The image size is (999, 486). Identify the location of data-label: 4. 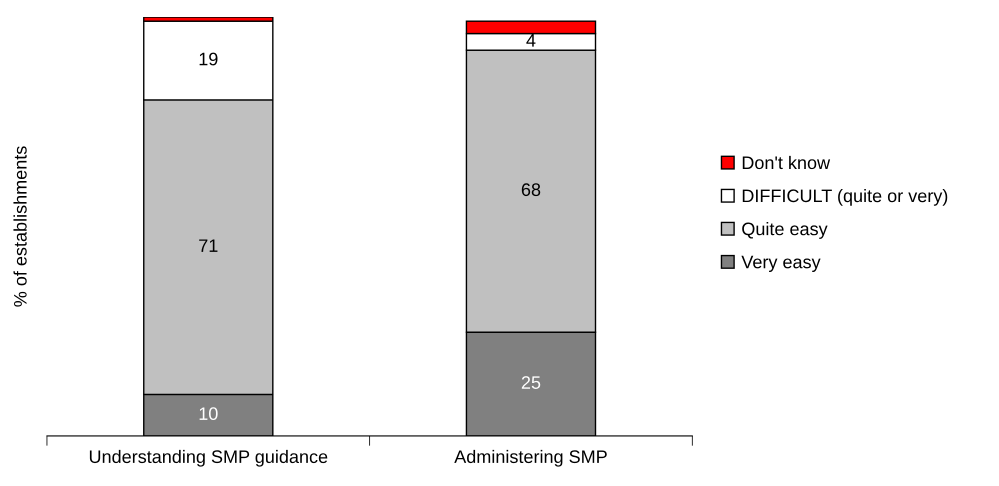
(531, 40).